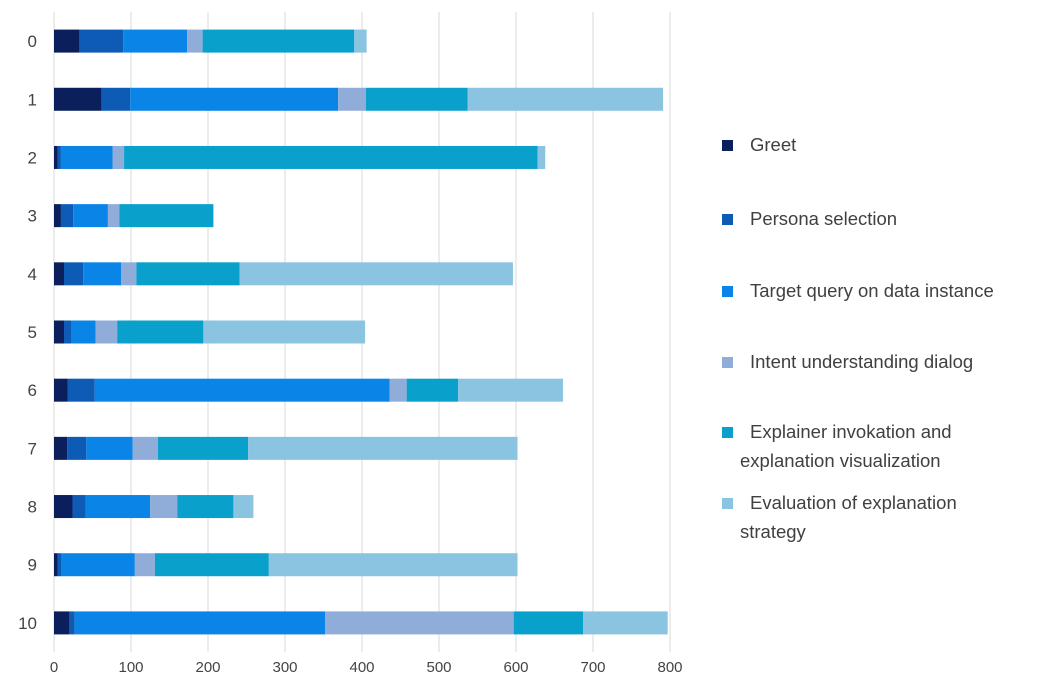  I want to click on y-tick-label: 8, so click(32, 507).